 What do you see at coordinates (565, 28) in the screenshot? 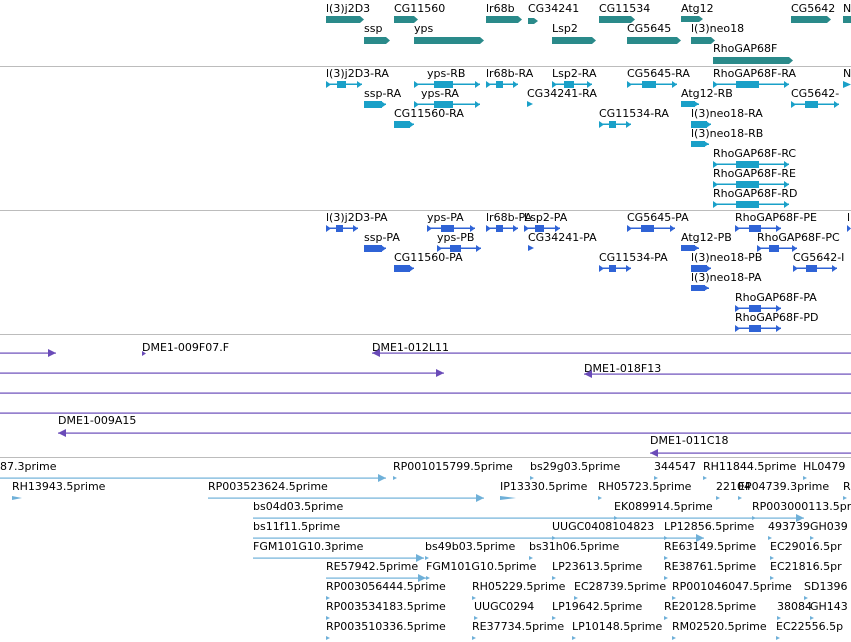
I see `gene-feature-label: Lsp2` at bounding box center [565, 28].